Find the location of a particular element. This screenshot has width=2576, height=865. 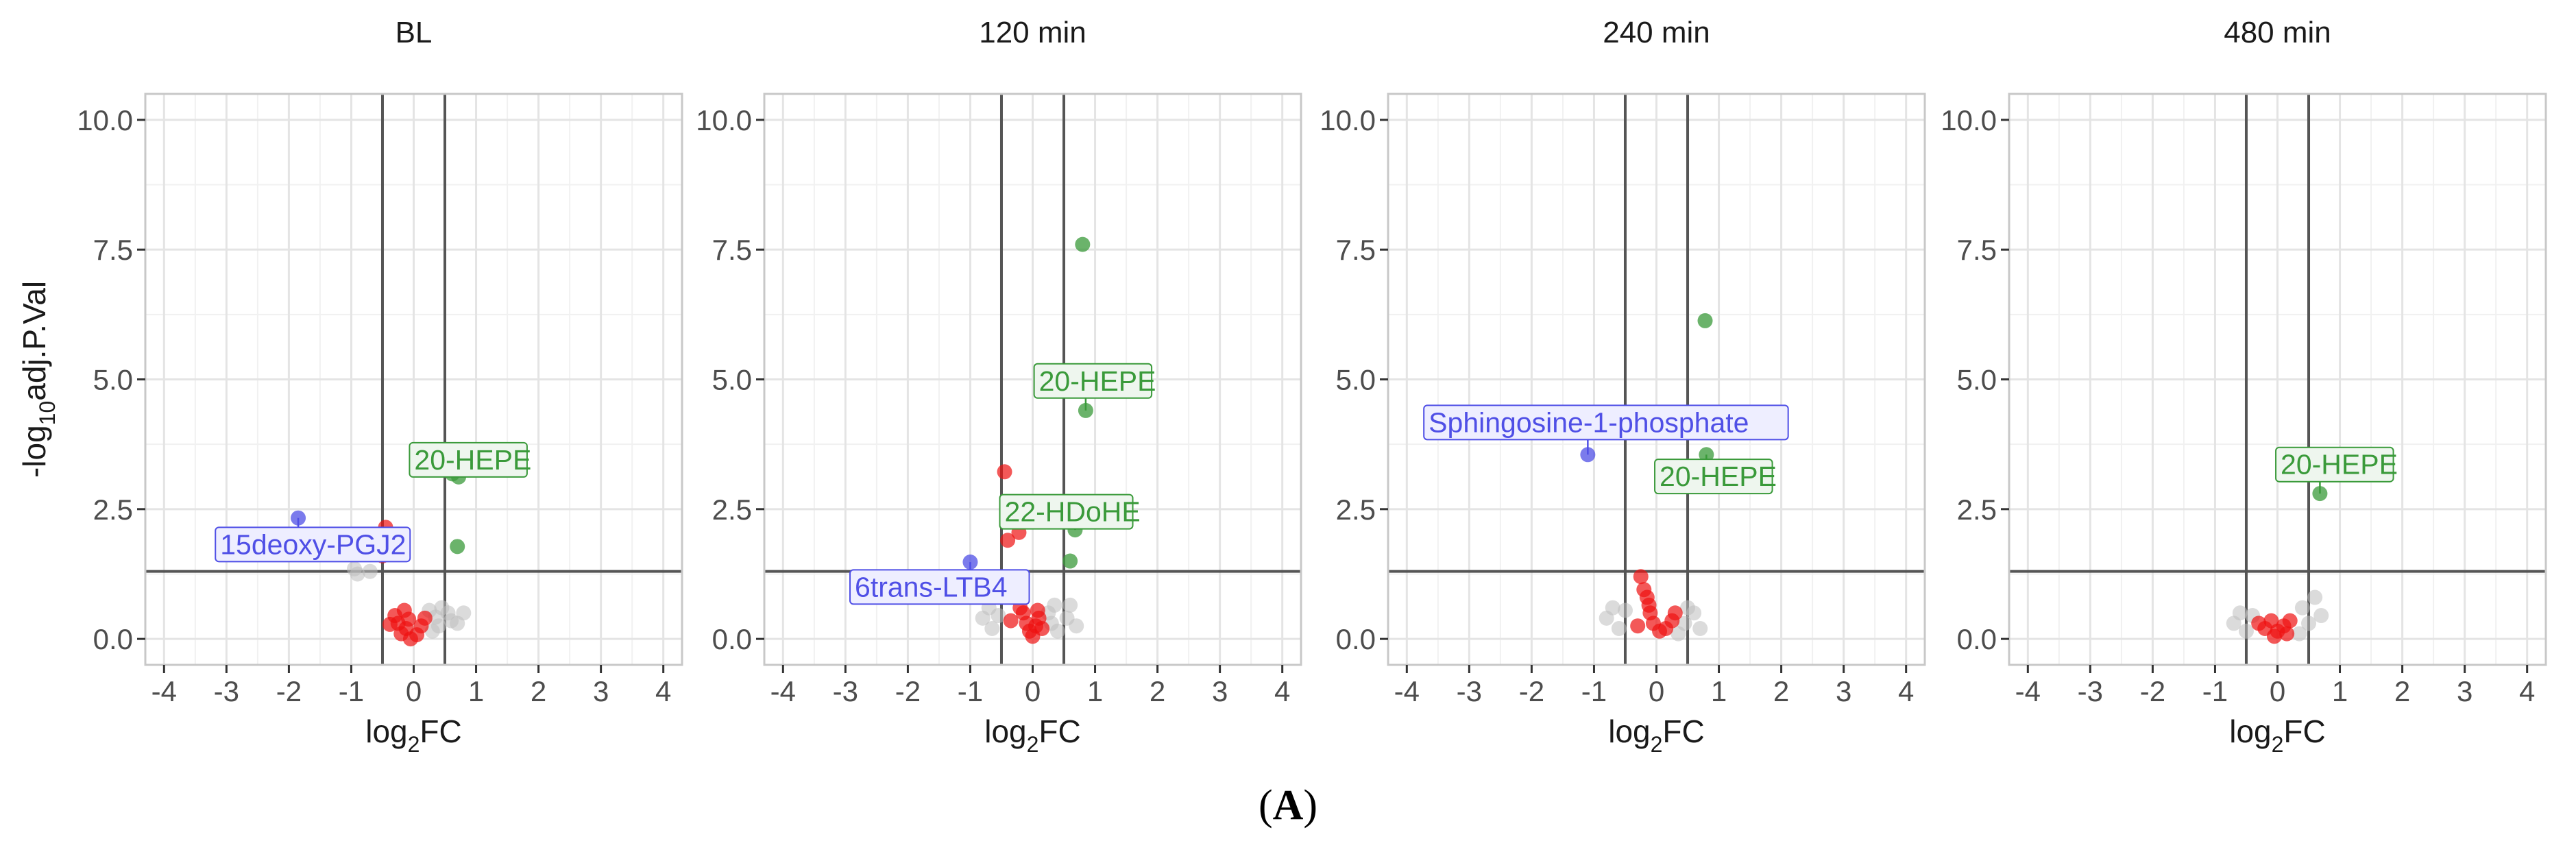

panel-title: 240 min is located at coordinates (1656, 32).